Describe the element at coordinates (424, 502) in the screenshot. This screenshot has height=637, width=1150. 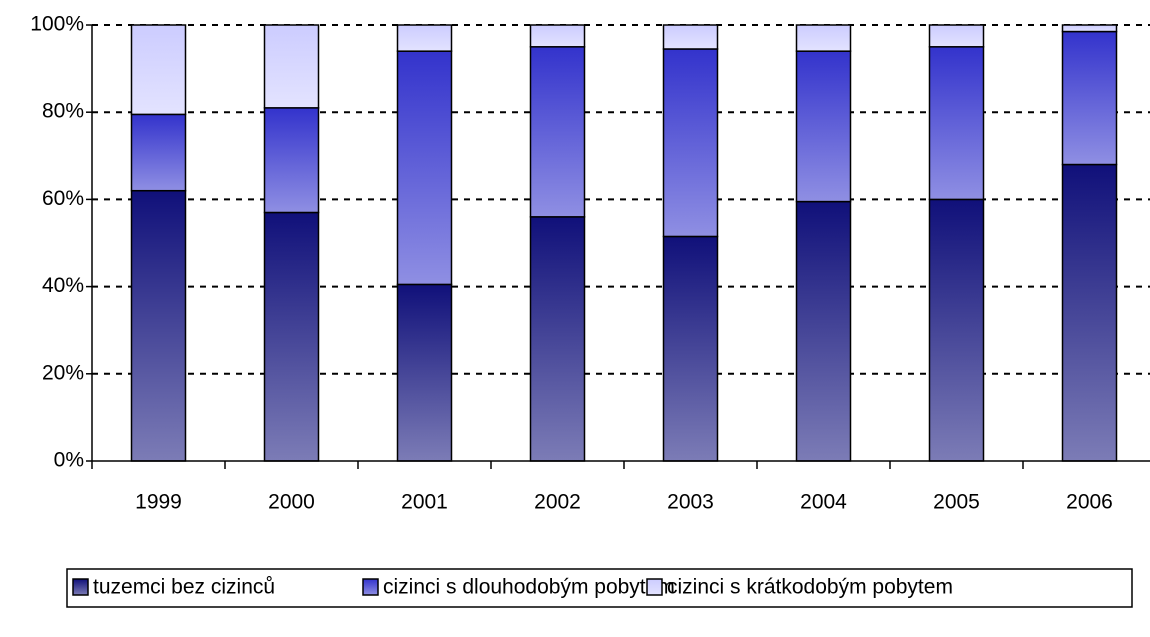
I see `x-tick-label: 2001` at that location.